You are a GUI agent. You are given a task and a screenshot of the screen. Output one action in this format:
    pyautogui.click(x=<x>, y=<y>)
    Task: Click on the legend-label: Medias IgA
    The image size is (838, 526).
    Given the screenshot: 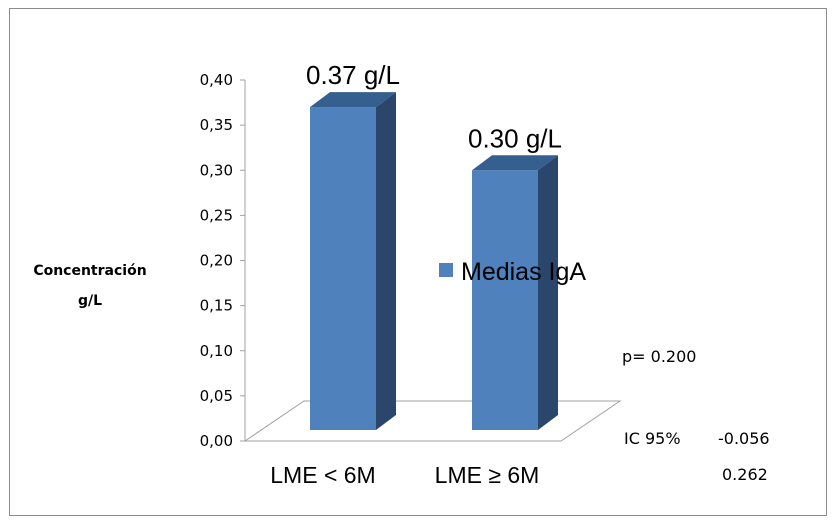 What is the action you would take?
    pyautogui.click(x=523, y=272)
    